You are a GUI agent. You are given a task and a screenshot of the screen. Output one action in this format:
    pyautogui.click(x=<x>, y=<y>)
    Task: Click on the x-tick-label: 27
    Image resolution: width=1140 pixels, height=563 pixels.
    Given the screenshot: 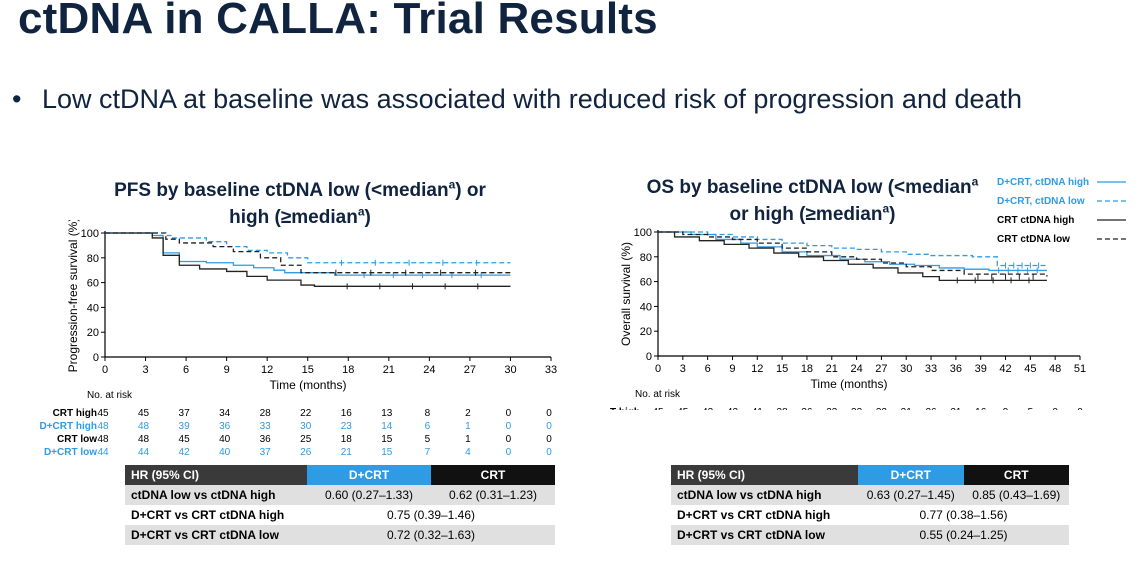 What is the action you would take?
    pyautogui.click(x=470, y=370)
    